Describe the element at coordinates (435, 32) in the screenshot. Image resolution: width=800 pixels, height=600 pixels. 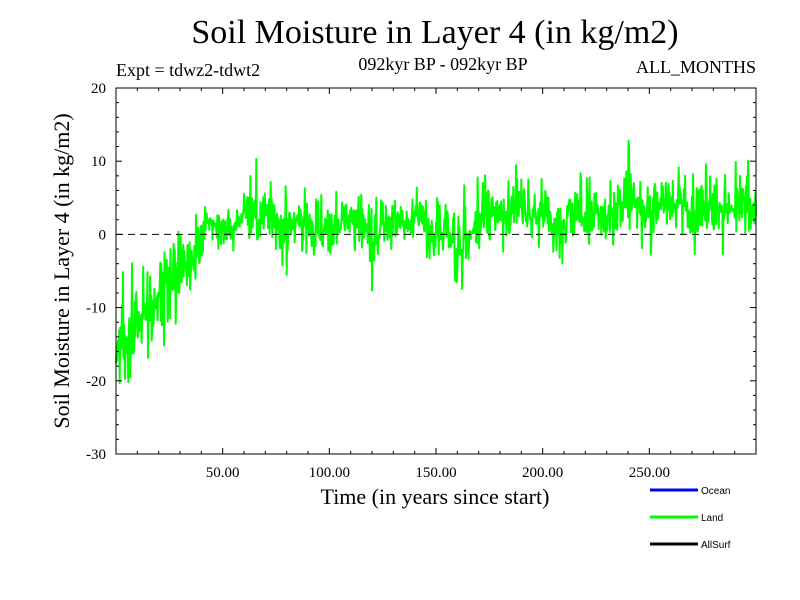
I see `chart-title: Soil Moisture in Layer 4 (in kg/m2)` at that location.